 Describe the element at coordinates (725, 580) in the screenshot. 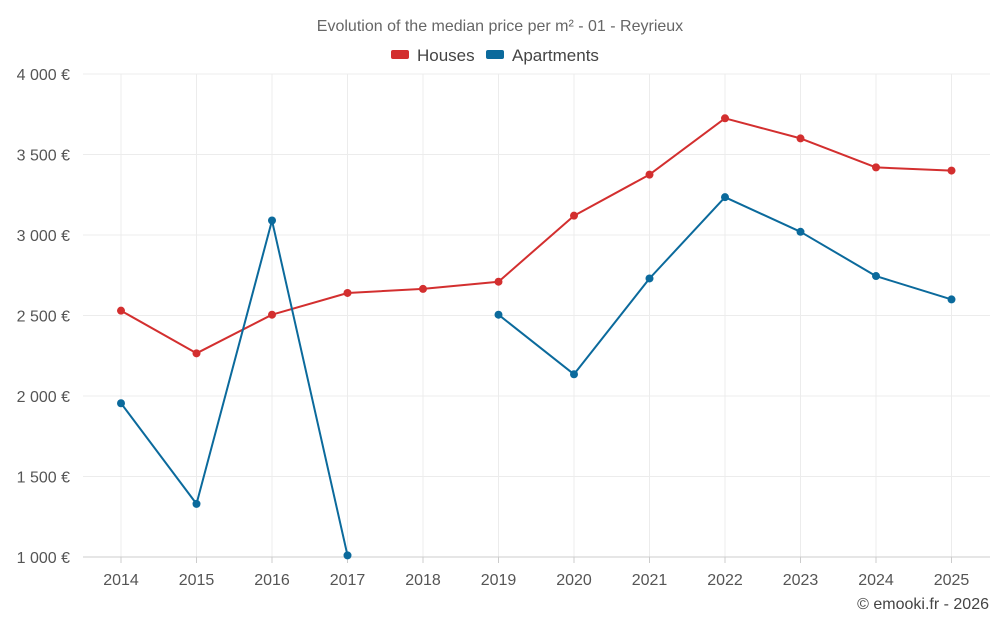

I see `x-tick-label: 2022` at that location.